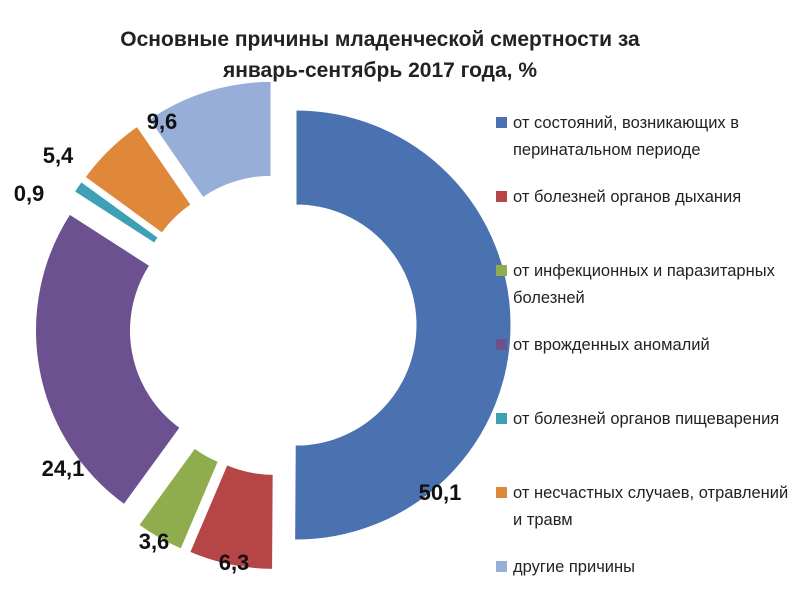 The height and width of the screenshot is (592, 800). I want to click on slice-digestive, so click(116, 212).